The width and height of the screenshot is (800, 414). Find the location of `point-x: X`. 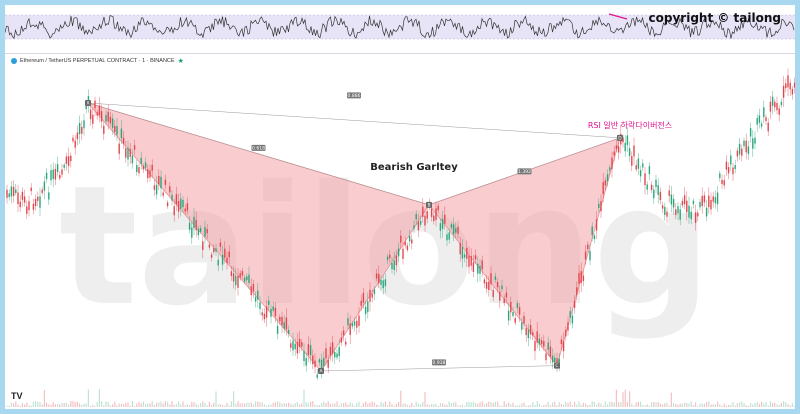

point-x: X is located at coordinates (88, 103).